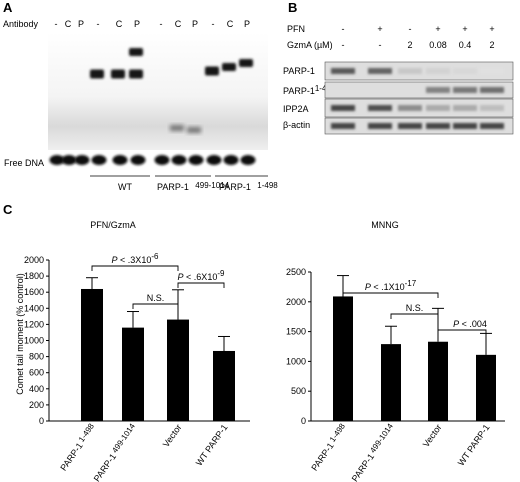 This screenshot has width=520, height=482. I want to click on gzma-value: -, so click(343, 45).